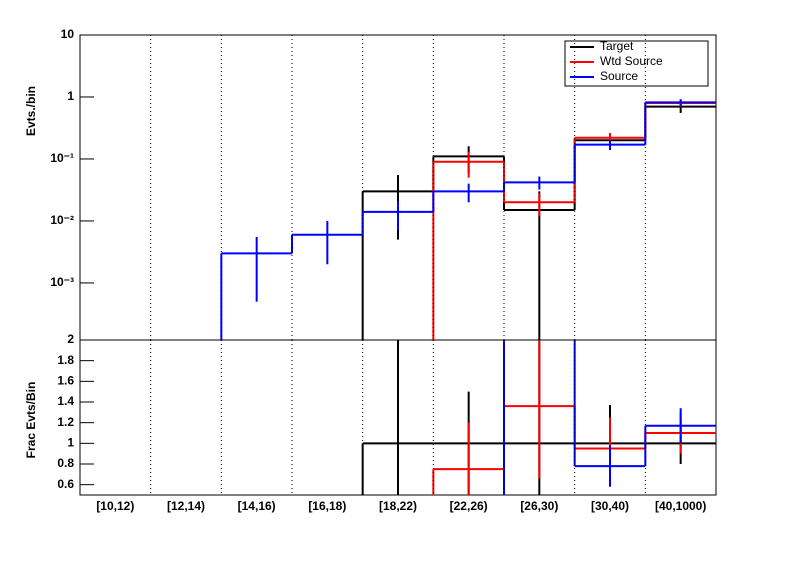 This screenshot has height=572, width=796. What do you see at coordinates (398, 506) in the screenshot?
I see `x-tick-label: [18,22)` at bounding box center [398, 506].